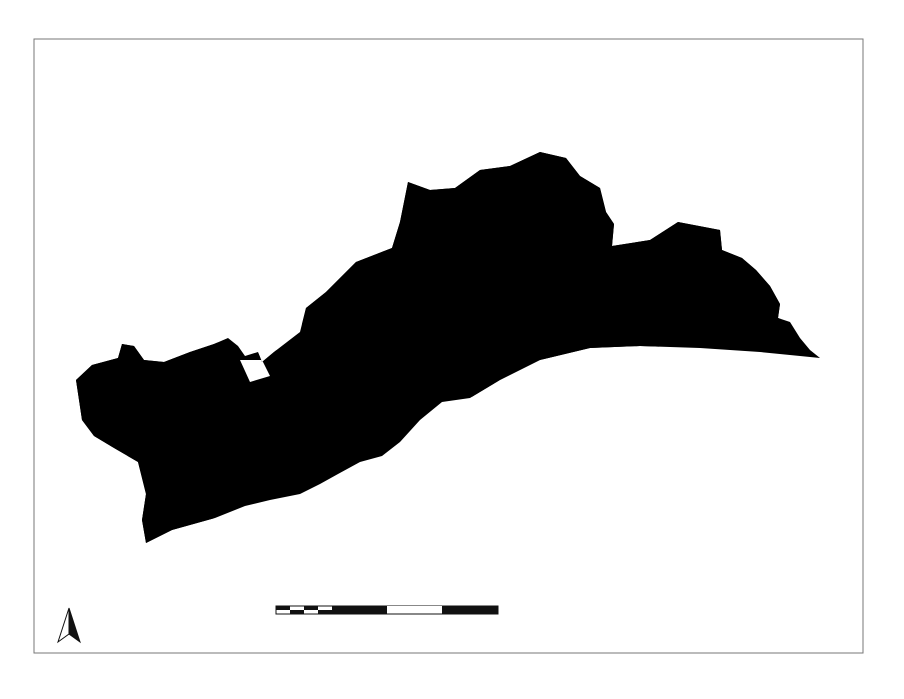 The height and width of the screenshot is (699, 904). What do you see at coordinates (69, 625) in the screenshot?
I see `north-arrow-icon` at bounding box center [69, 625].